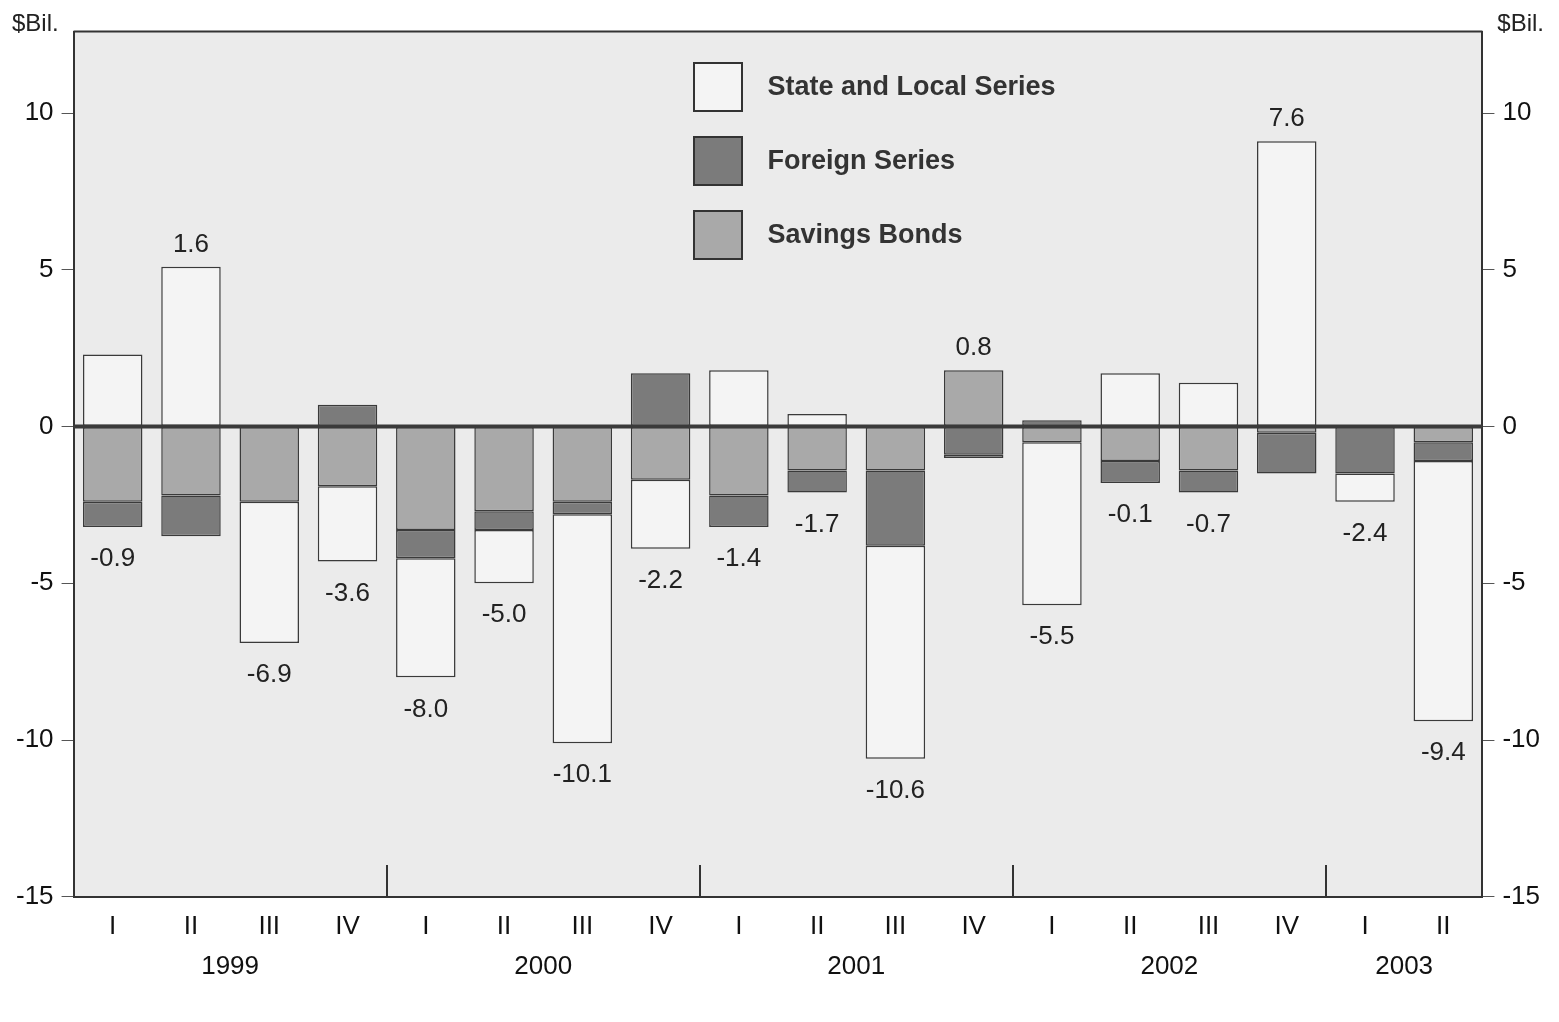 This screenshot has height=1022, width=1559. I want to click on text: 1999, so click(230, 964).